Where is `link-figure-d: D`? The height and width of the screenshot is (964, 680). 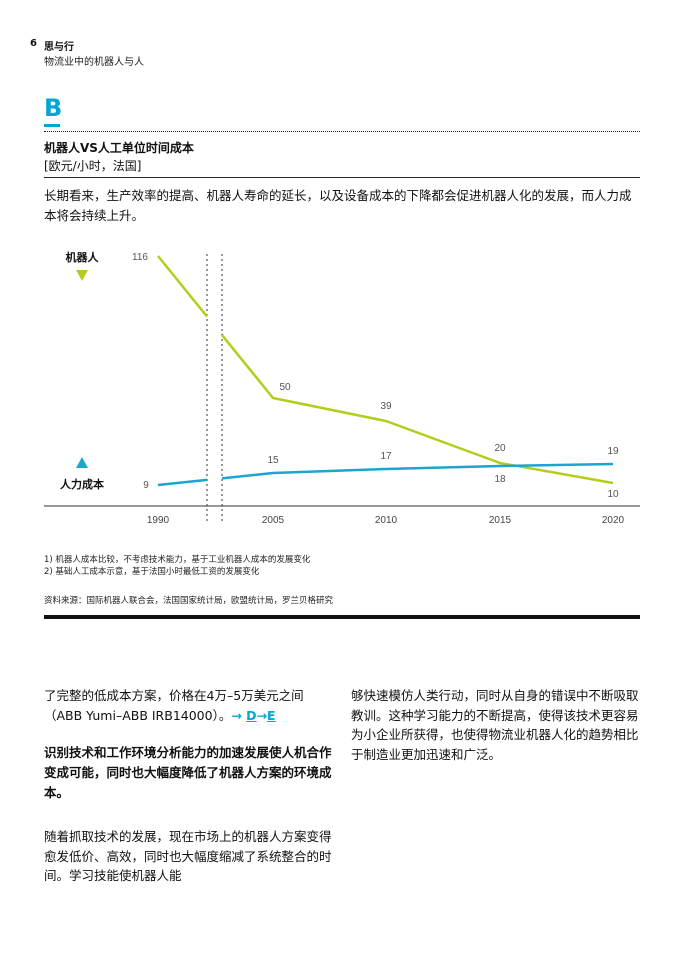
link-figure-d: D is located at coordinates (251, 715).